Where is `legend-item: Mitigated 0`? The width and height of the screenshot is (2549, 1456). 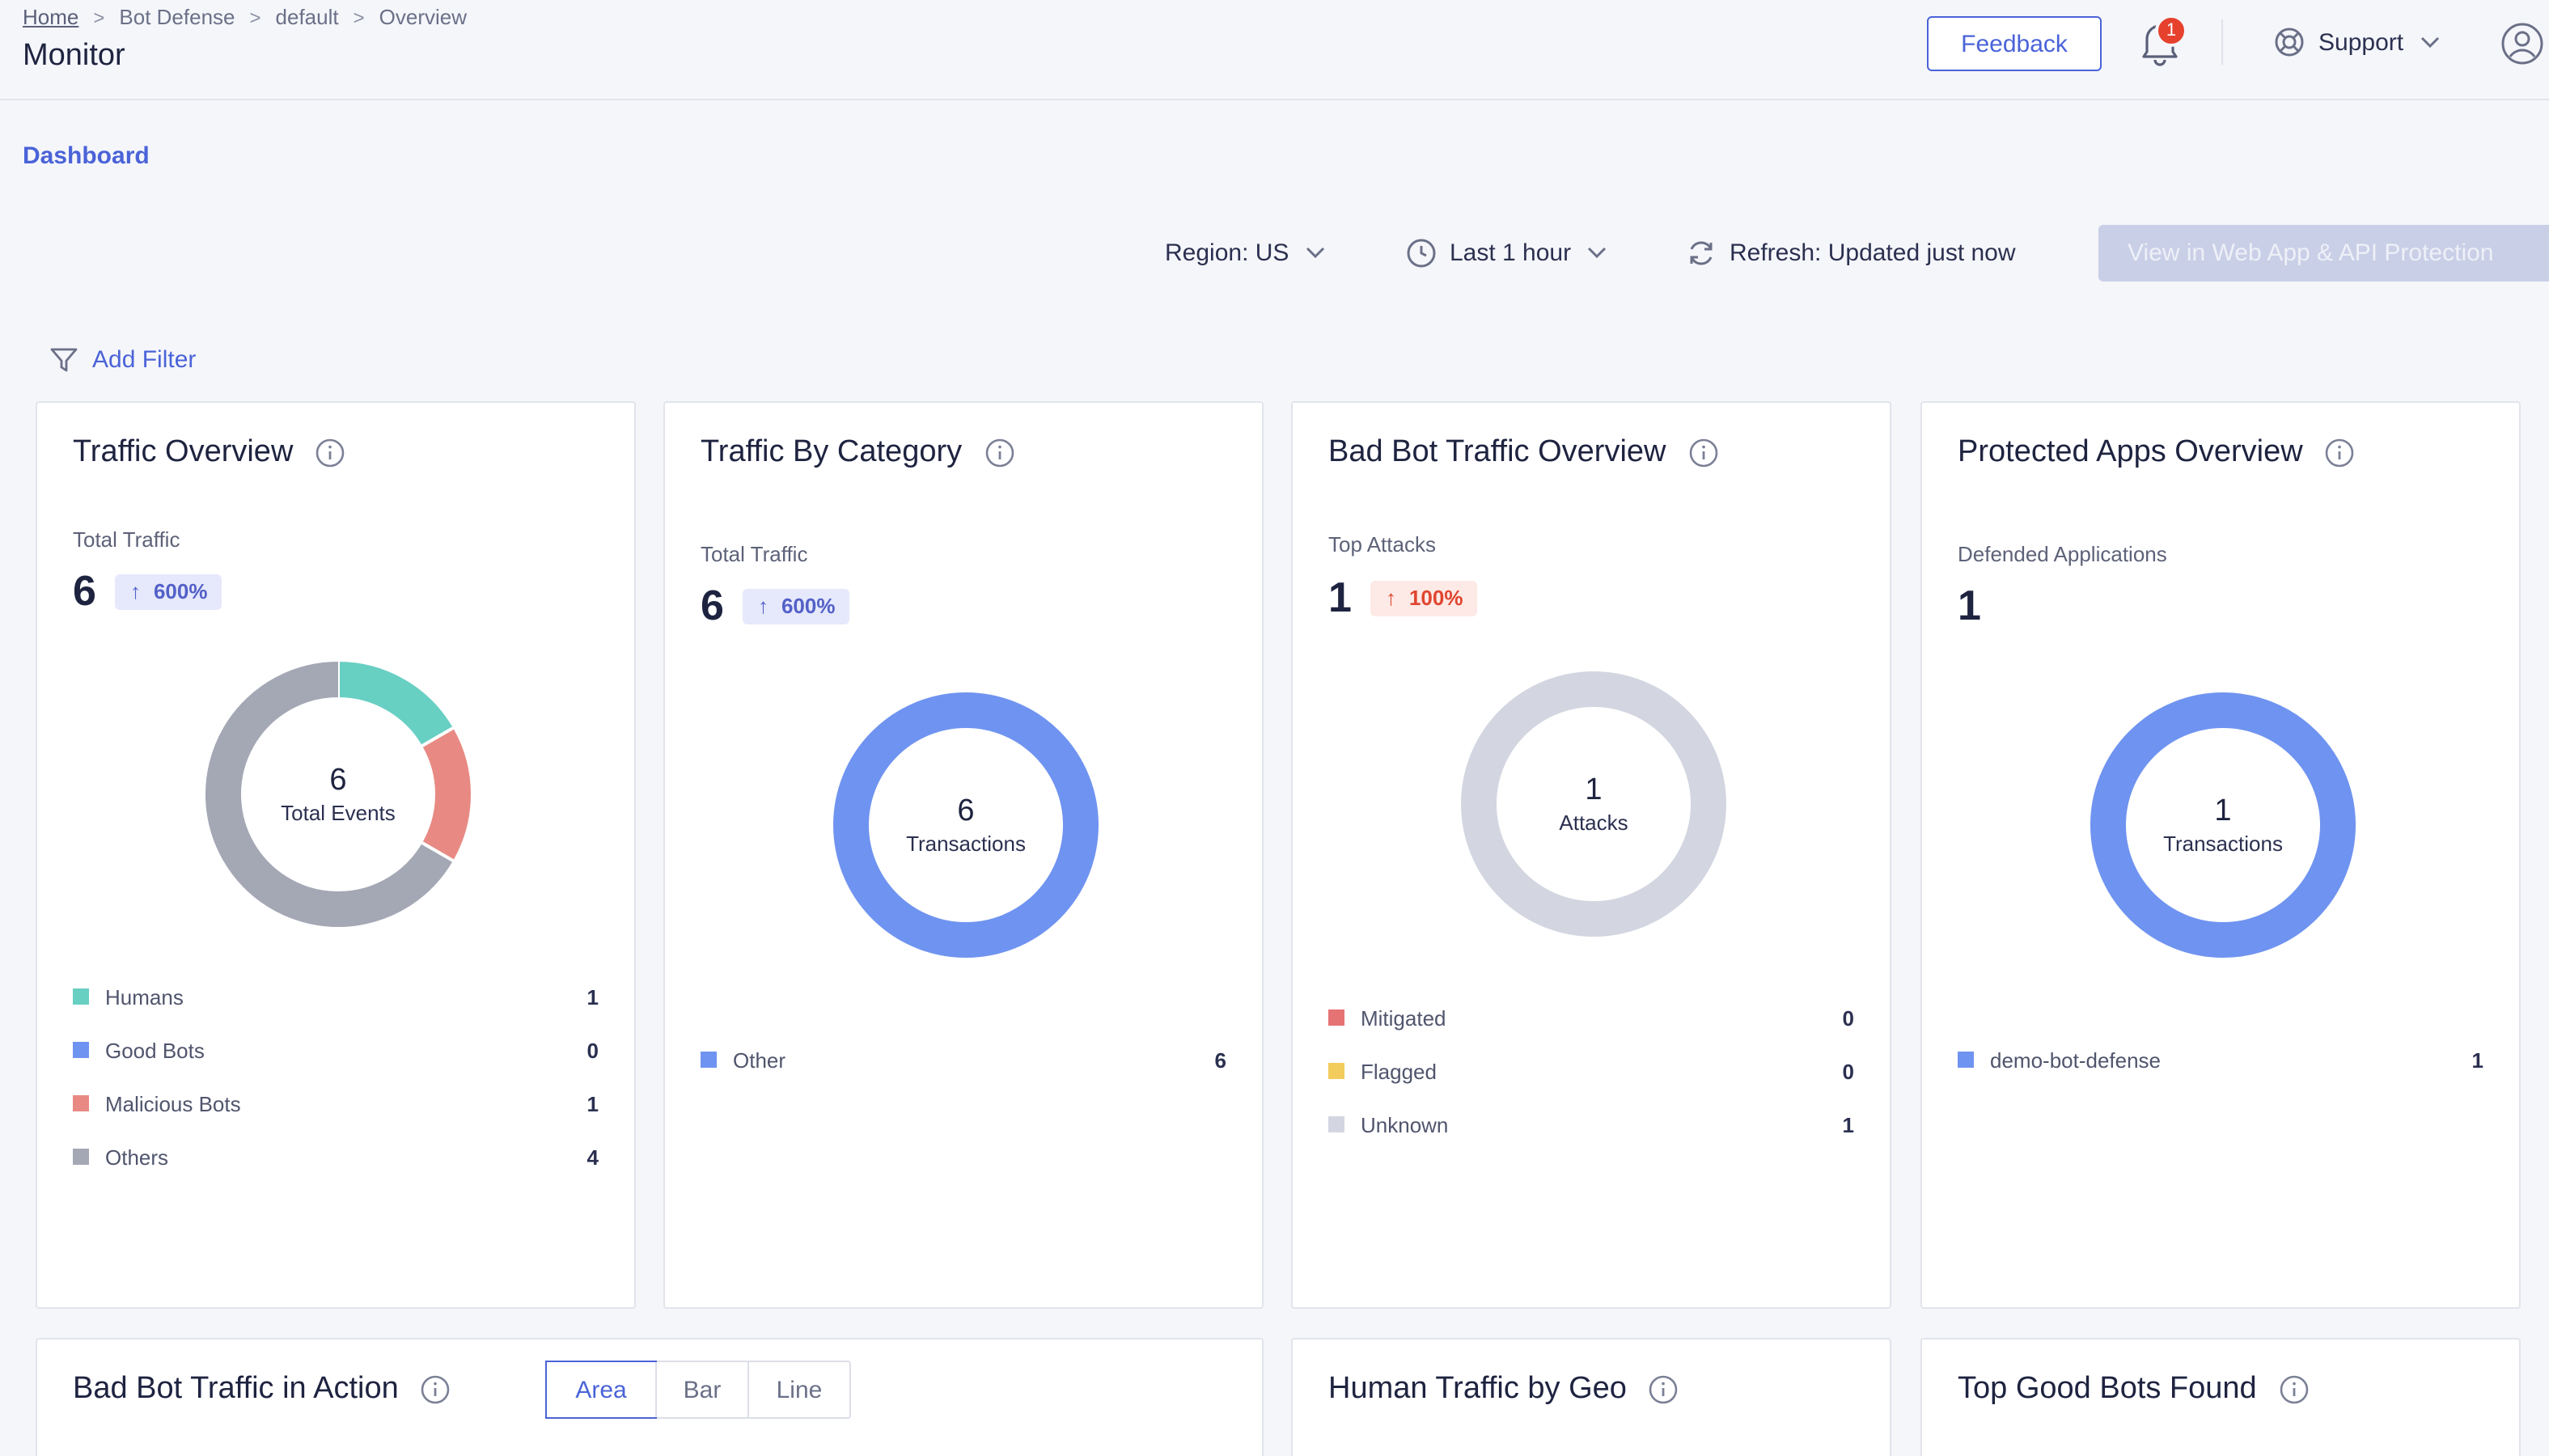
legend-item: Mitigated 0 is located at coordinates (1591, 1018).